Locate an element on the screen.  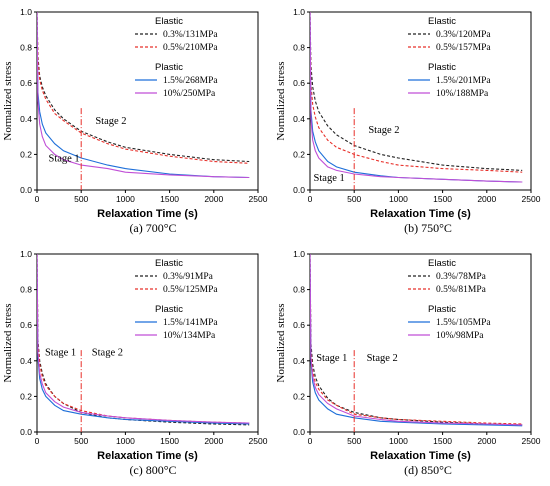
legend-entry: 10%/134MPa is located at coordinates (189, 336).